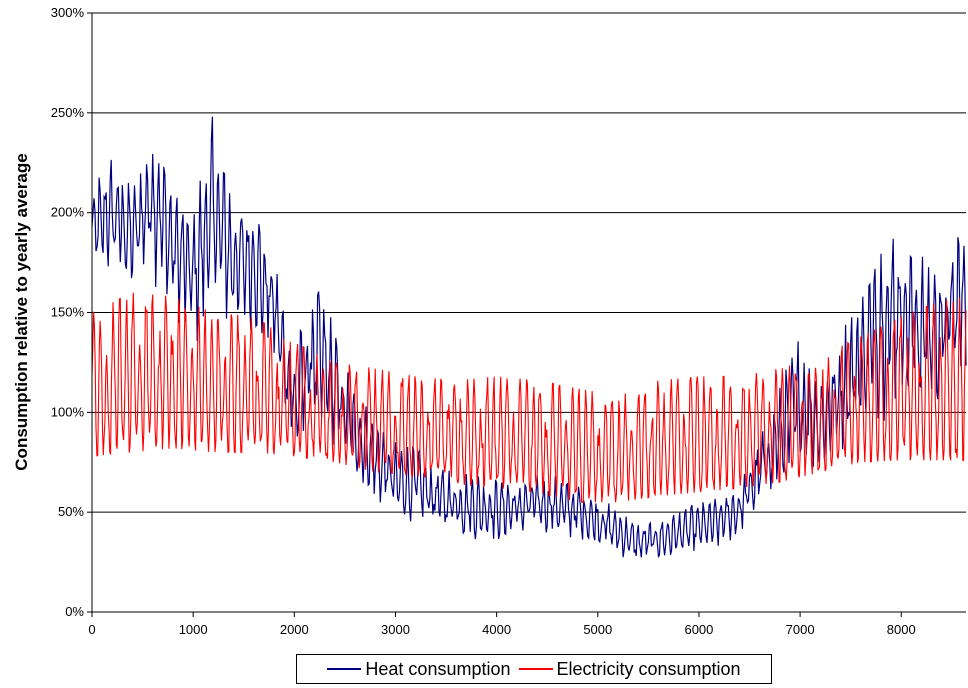 The height and width of the screenshot is (688, 968). What do you see at coordinates (68, 12) in the screenshot?
I see `y-tick-label: 300%` at bounding box center [68, 12].